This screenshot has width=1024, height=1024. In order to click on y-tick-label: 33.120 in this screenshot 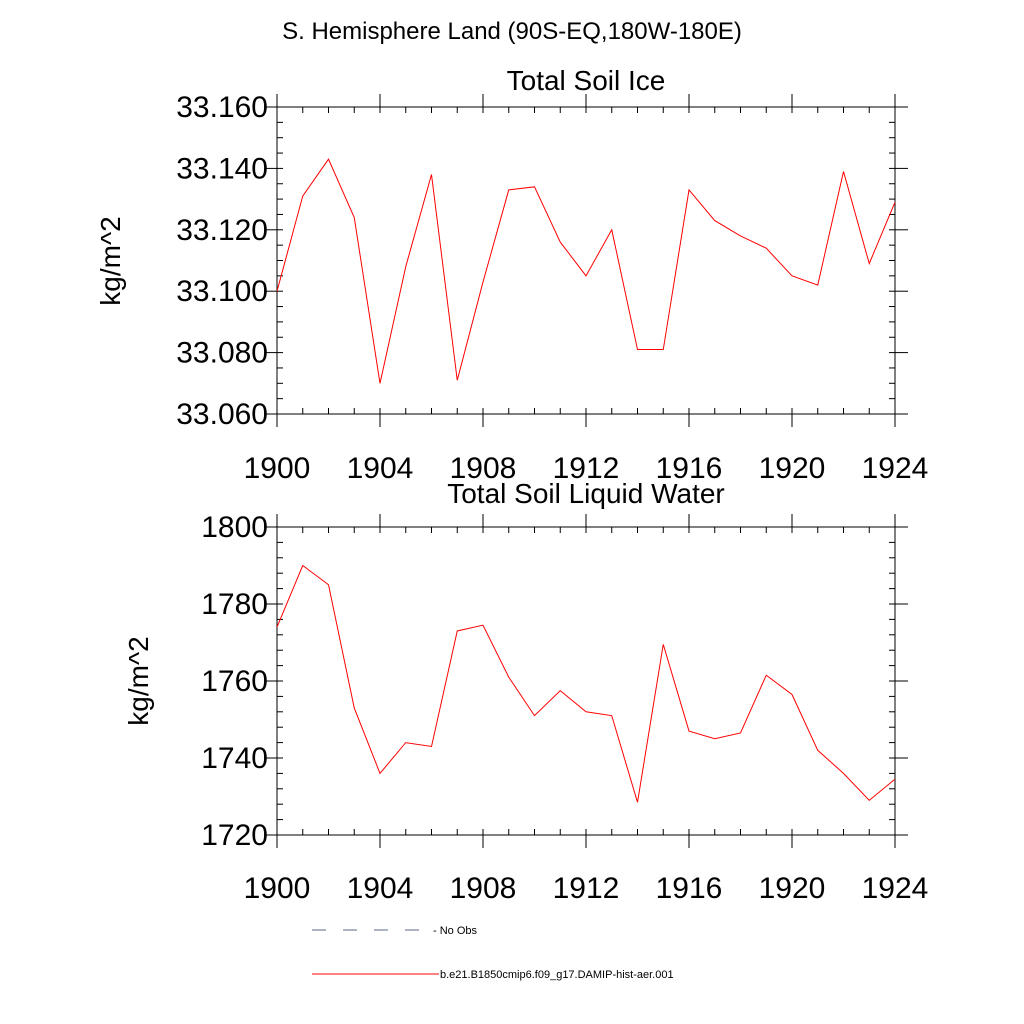, I will do `click(222, 230)`.